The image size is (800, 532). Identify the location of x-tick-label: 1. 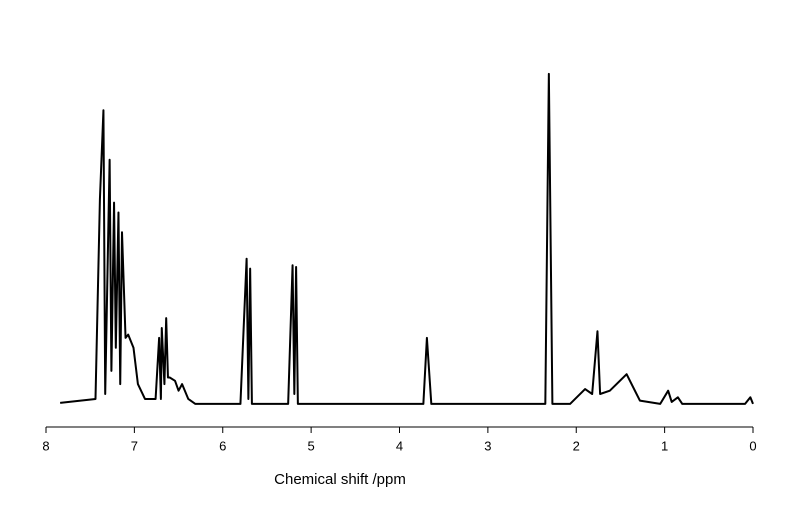
(664, 445).